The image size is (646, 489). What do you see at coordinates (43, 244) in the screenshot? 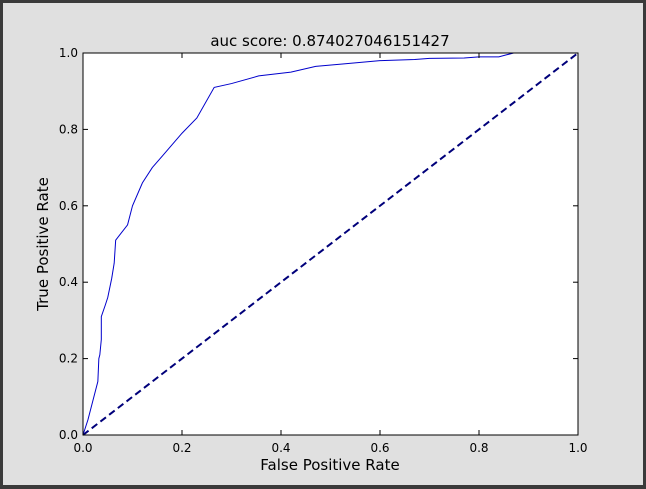
I see `y-axis-label: True Positive Rate` at bounding box center [43, 244].